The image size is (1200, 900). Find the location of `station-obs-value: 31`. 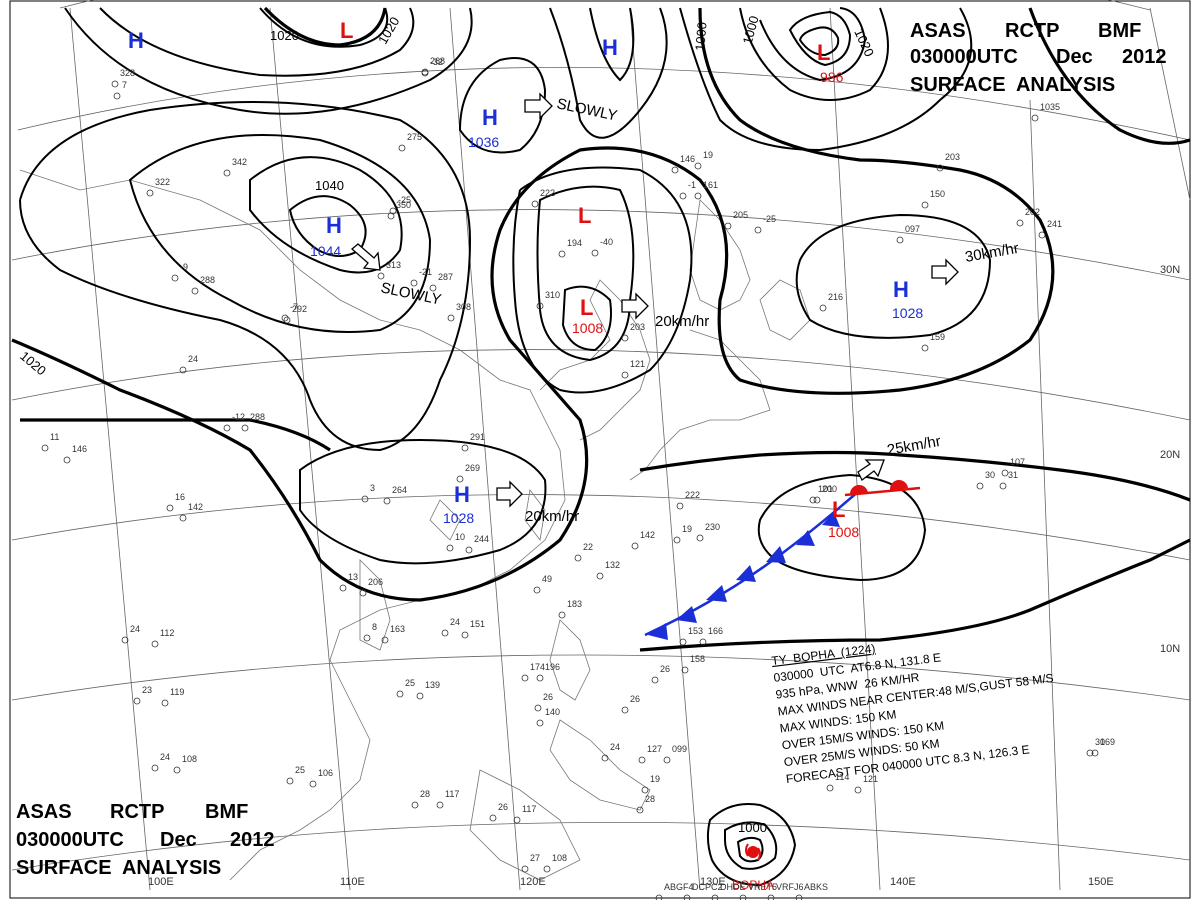

station-obs-value: 31 is located at coordinates (1013, 475).